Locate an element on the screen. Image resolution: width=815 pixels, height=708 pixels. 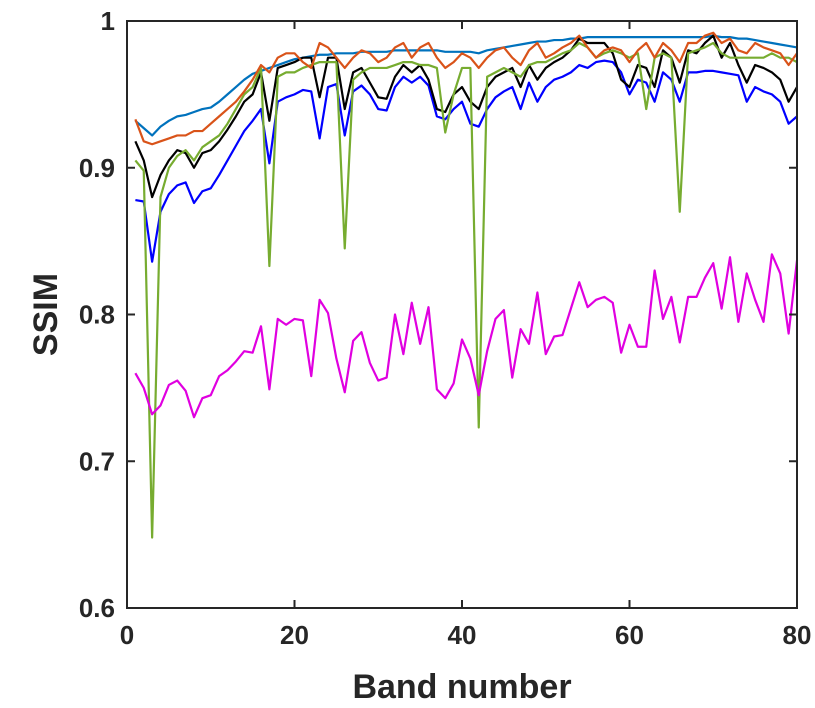
x-tick-label: 40 is located at coordinates (462, 635).